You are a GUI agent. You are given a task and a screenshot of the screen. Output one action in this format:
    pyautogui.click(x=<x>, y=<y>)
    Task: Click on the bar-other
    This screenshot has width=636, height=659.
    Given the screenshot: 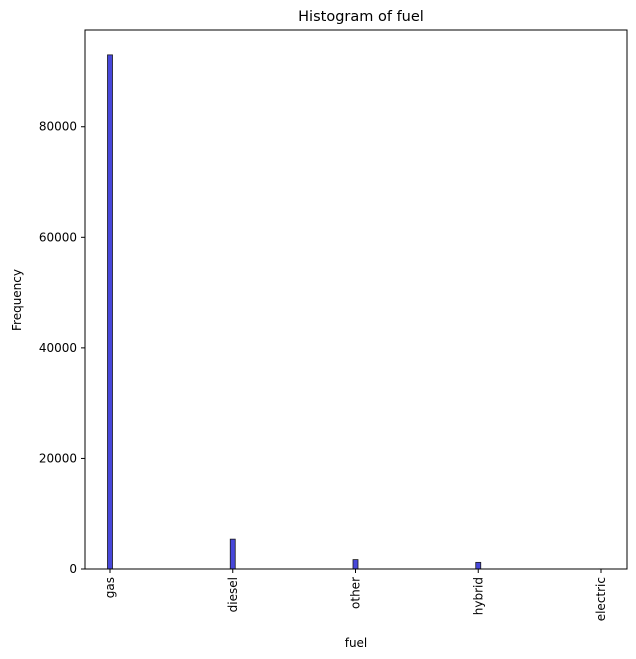 What is the action you would take?
    pyautogui.click(x=355, y=564)
    